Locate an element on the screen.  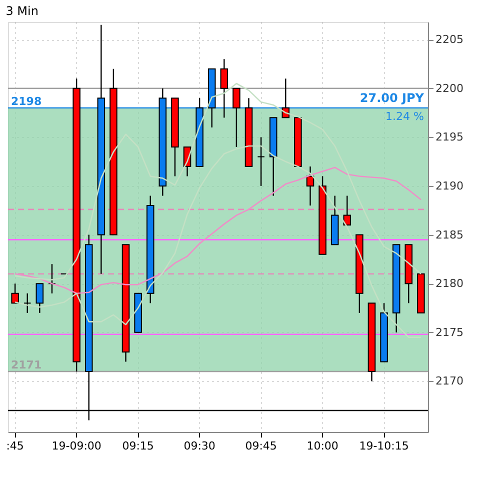
x-tick-label: 09:45 is located at coordinates (261, 446).